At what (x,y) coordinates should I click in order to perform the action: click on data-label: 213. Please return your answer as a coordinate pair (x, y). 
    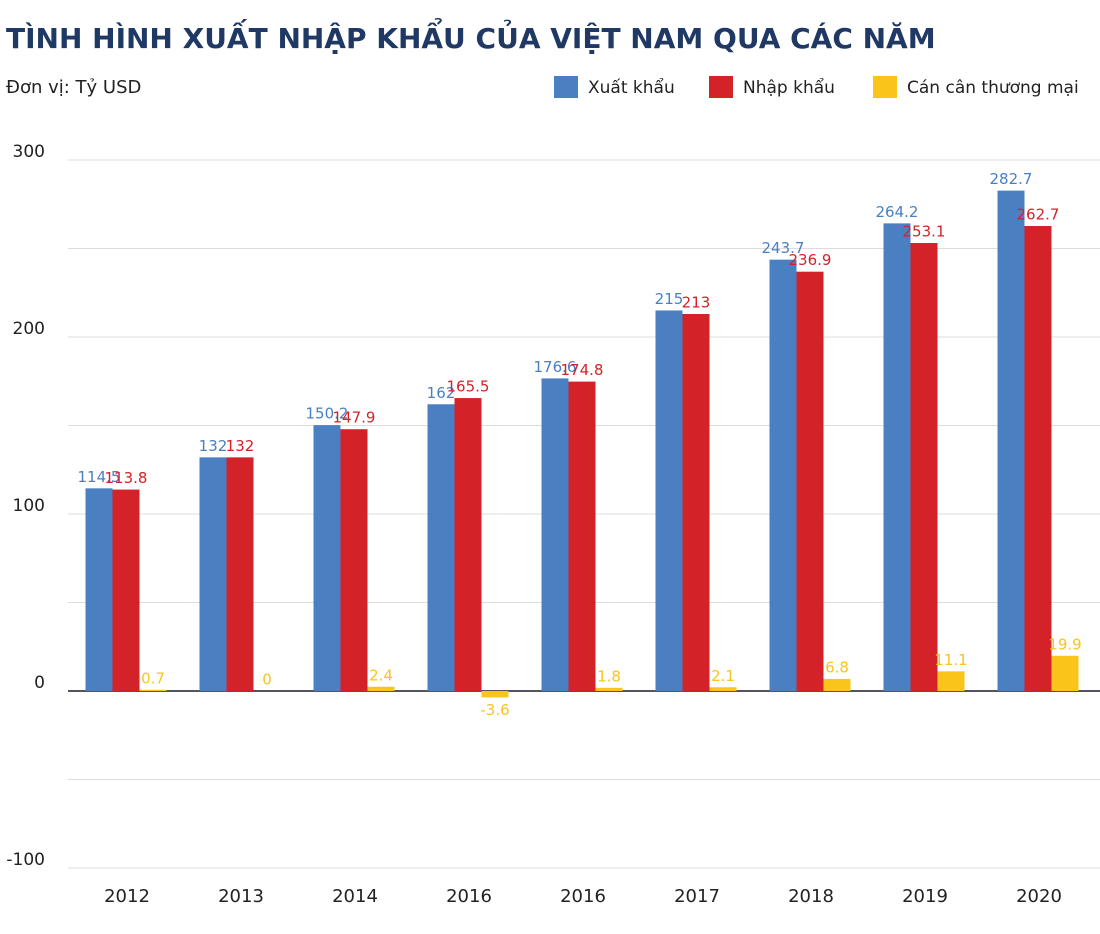
    Looking at the image, I should click on (696, 302).